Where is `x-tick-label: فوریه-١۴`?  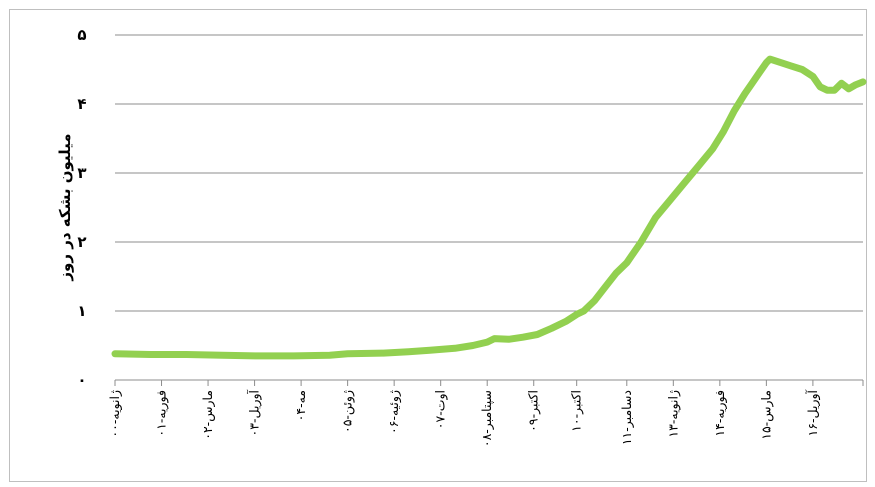
x-tick-label: فوریه-١۴ is located at coordinates (720, 413).